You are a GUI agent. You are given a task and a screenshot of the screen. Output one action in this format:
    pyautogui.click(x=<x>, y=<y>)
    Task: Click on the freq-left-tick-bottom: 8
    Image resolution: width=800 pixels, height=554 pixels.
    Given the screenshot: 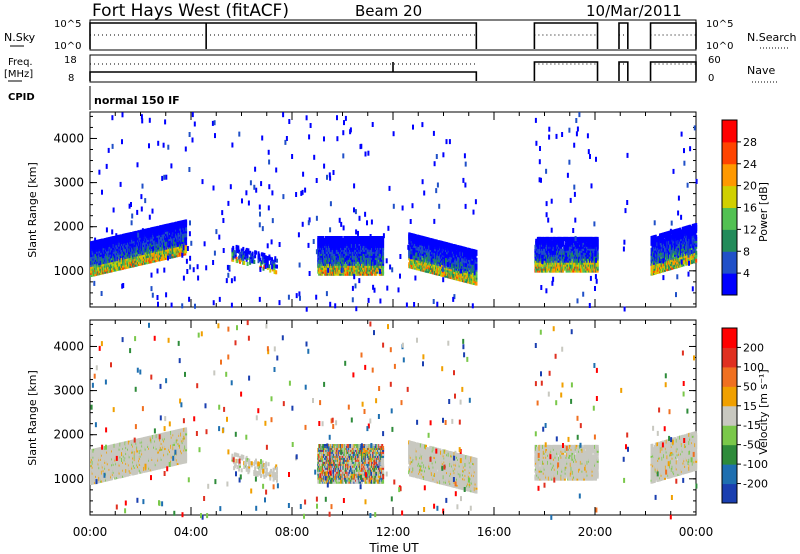 What is the action you would take?
    pyautogui.click(x=71, y=78)
    